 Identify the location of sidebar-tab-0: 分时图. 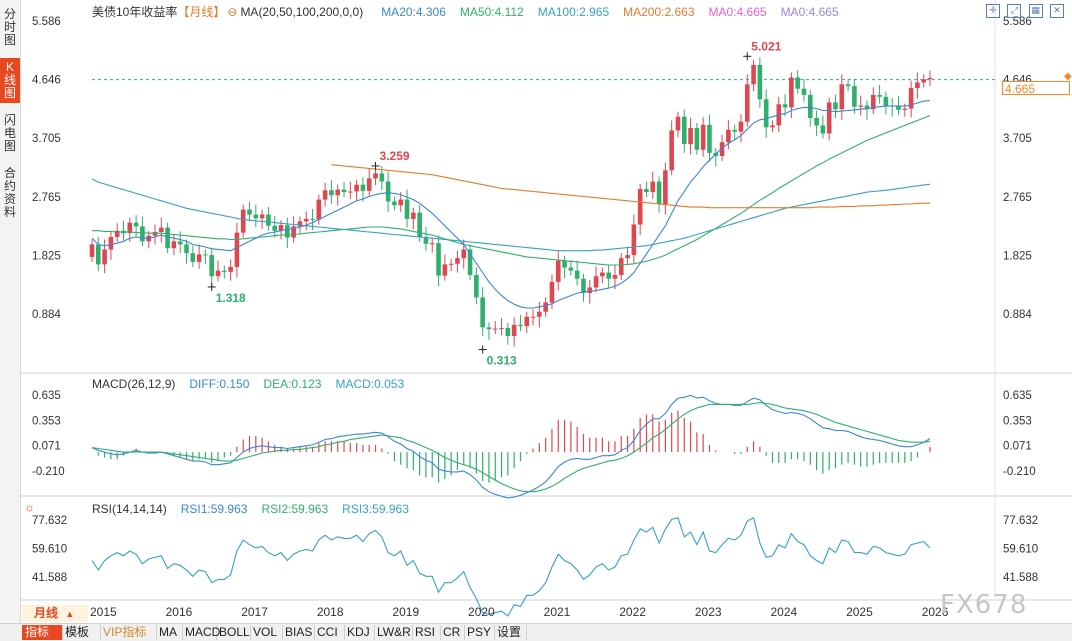
(10, 27).